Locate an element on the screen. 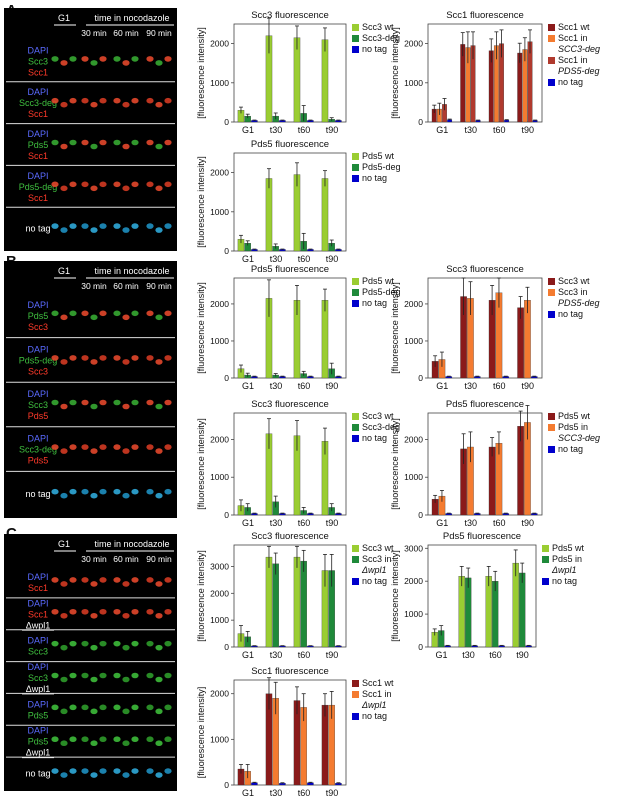 The height and width of the screenshot is (800, 620). chart-title: Pds5 fluorescence is located at coordinates (290, 144).